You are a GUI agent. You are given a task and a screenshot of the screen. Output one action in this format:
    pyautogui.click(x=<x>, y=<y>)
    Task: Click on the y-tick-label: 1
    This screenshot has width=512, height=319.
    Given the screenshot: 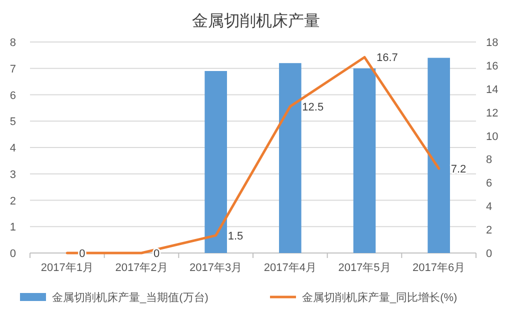 What is the action you would take?
    pyautogui.click(x=13, y=228)
    